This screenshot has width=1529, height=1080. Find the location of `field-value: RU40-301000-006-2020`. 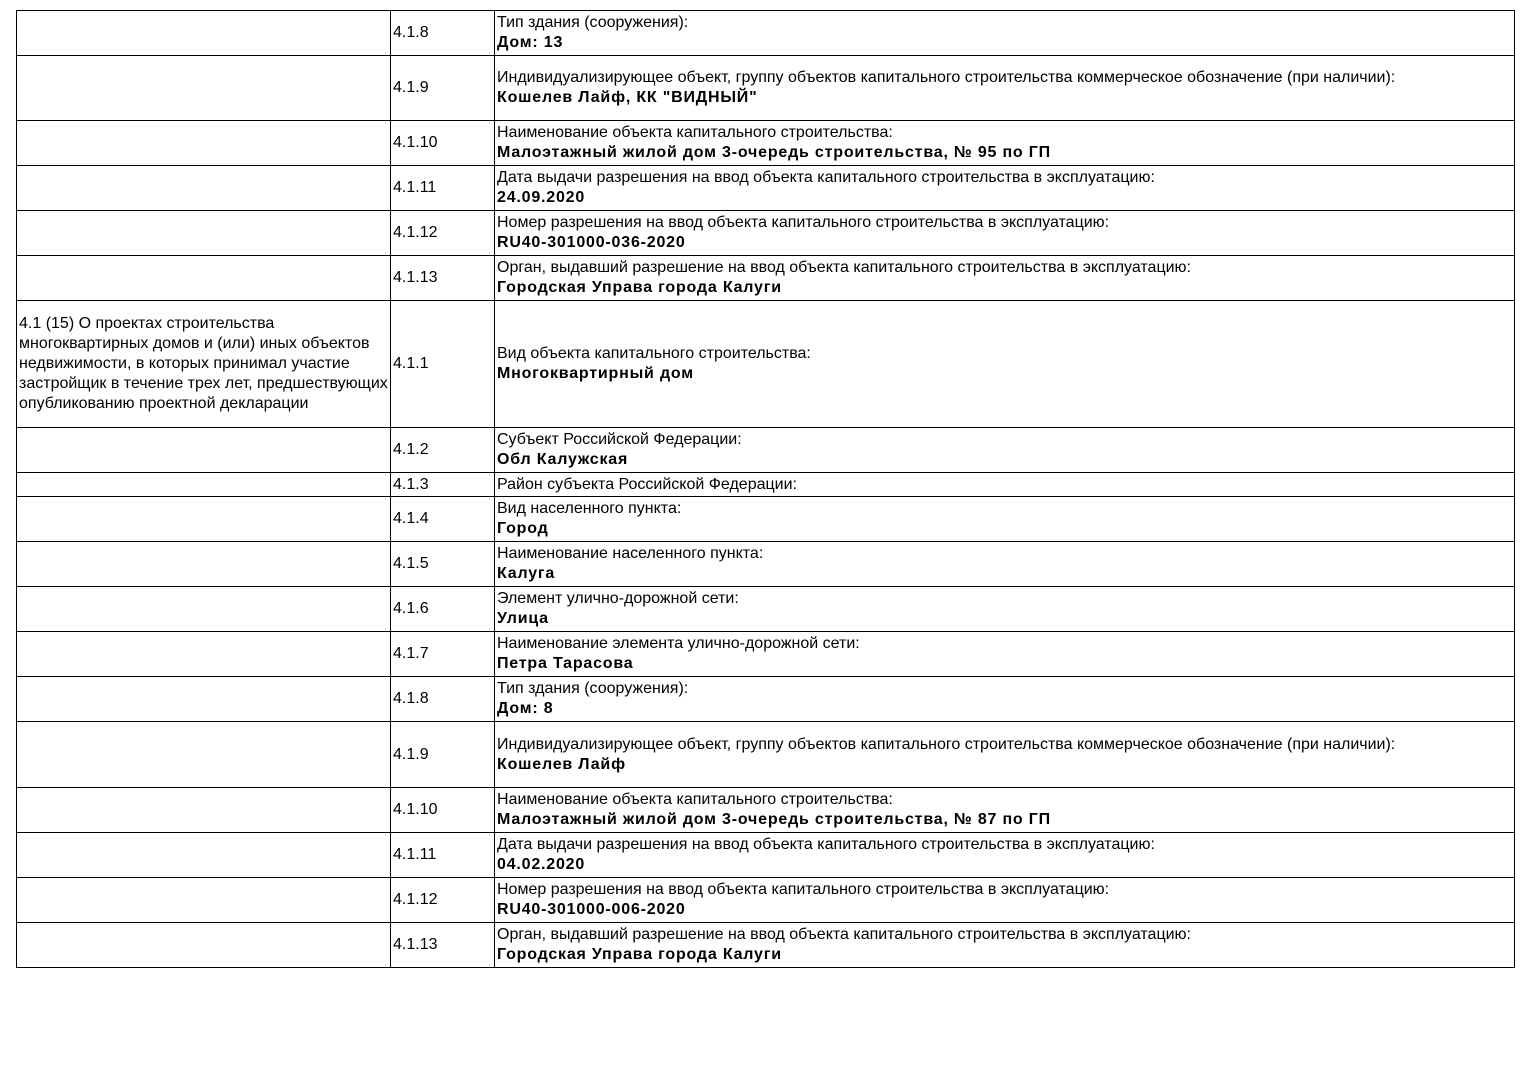

field-value: RU40-301000-006-2020 is located at coordinates (591, 909).